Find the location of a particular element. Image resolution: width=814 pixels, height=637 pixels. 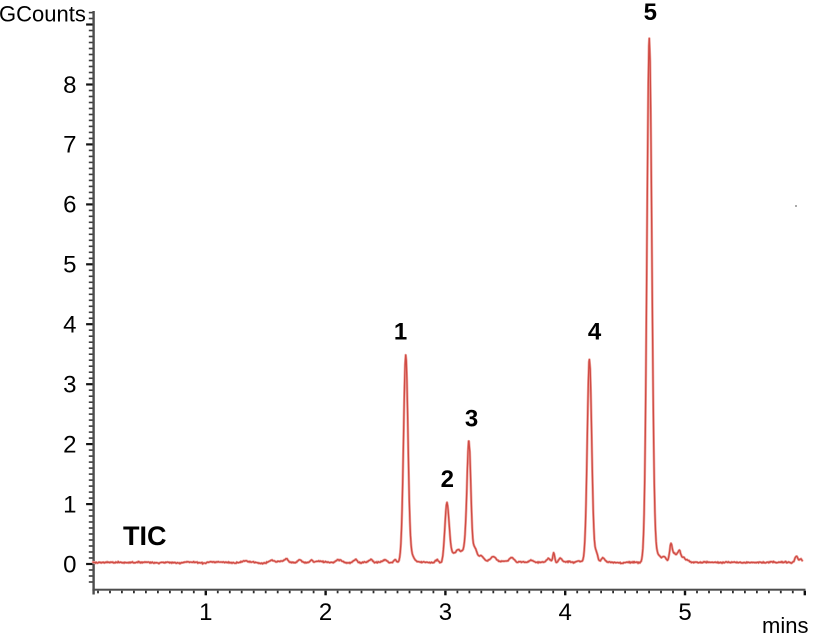

svg-text: 6 is located at coordinates (69, 205).